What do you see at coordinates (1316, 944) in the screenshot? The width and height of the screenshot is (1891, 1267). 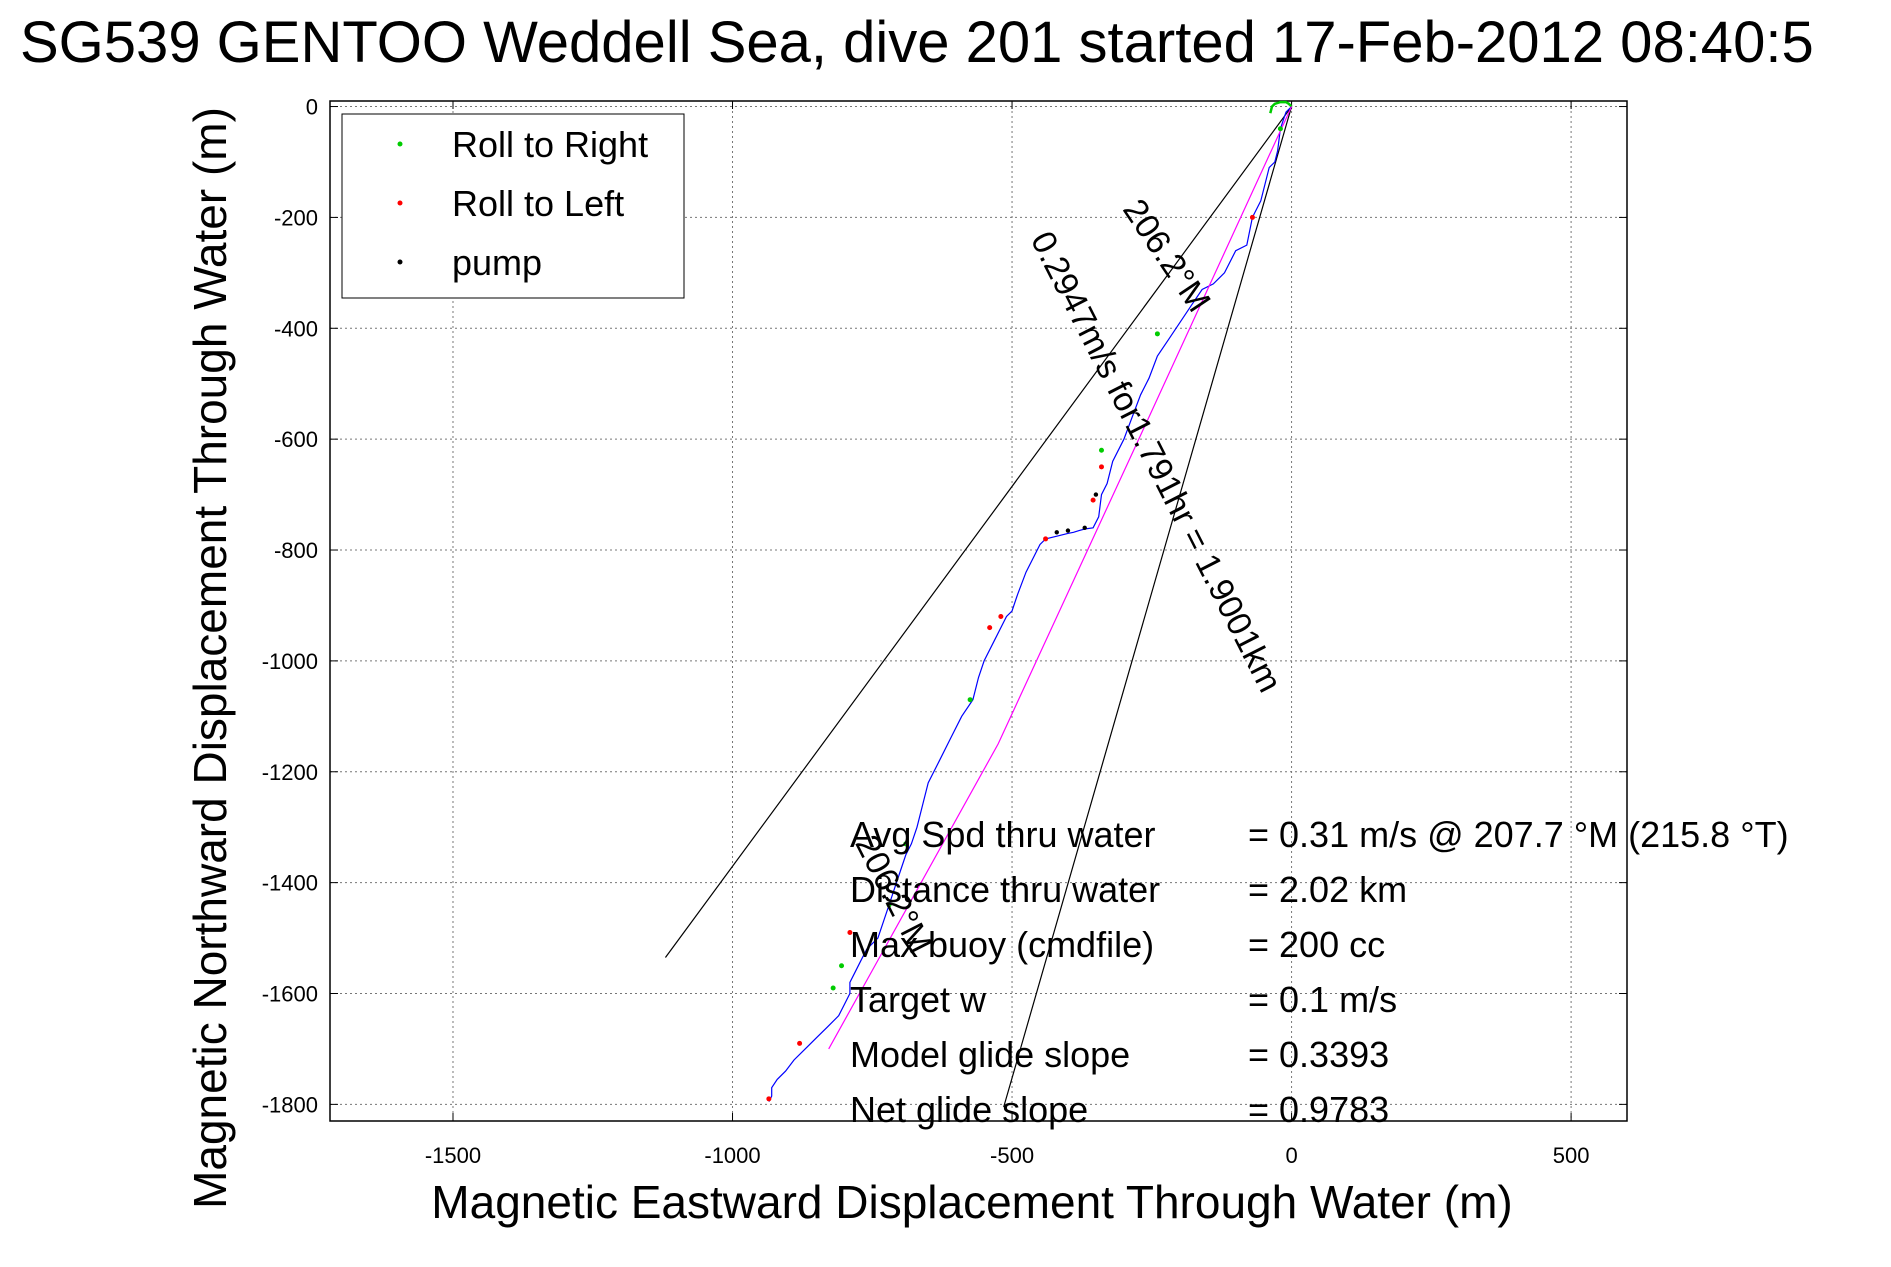 I see `stat-value: = 200 cc` at bounding box center [1316, 944].